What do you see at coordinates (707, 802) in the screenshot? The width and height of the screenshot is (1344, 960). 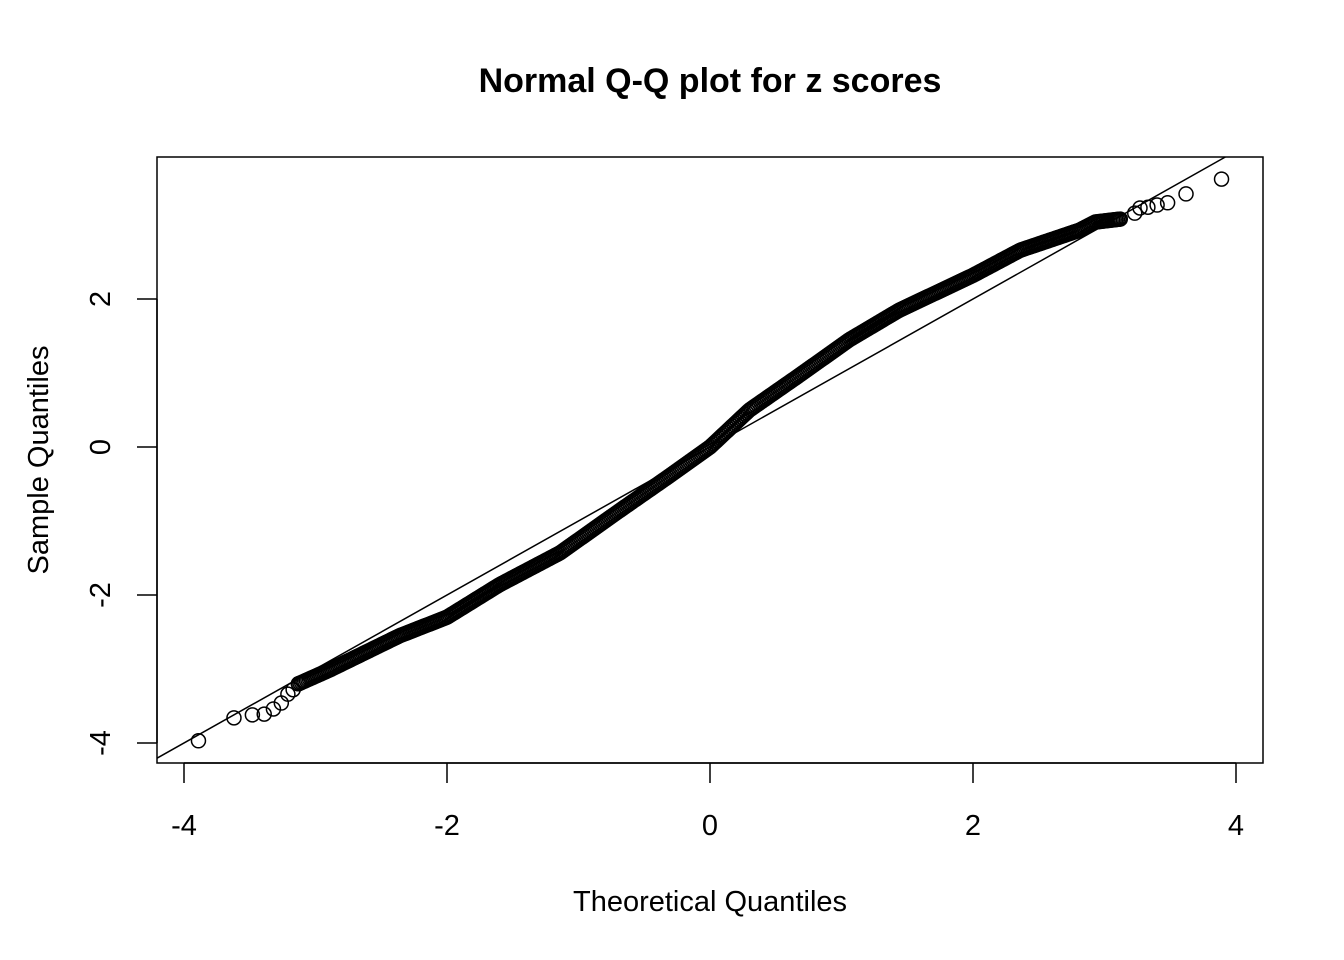 I see `x-axis: -4 -2 0 2 4` at bounding box center [707, 802].